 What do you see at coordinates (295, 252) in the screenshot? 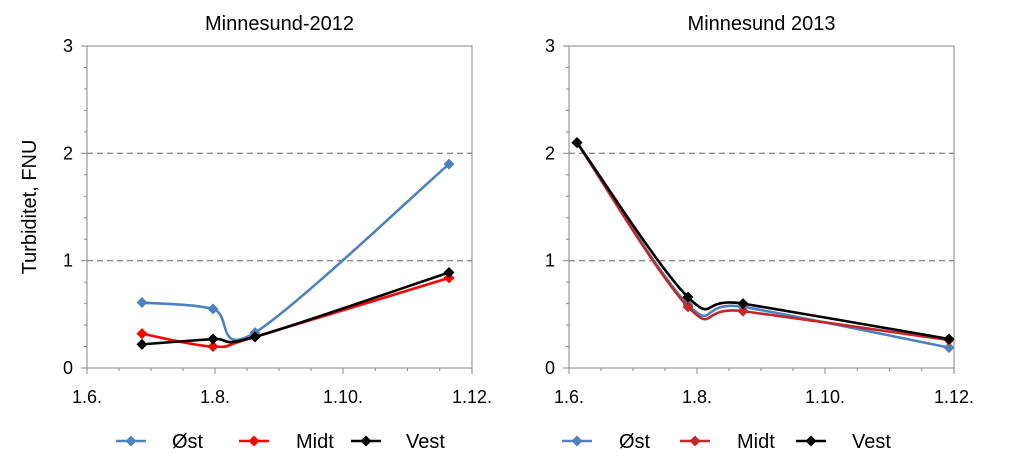
I see `series-line-øst` at bounding box center [295, 252].